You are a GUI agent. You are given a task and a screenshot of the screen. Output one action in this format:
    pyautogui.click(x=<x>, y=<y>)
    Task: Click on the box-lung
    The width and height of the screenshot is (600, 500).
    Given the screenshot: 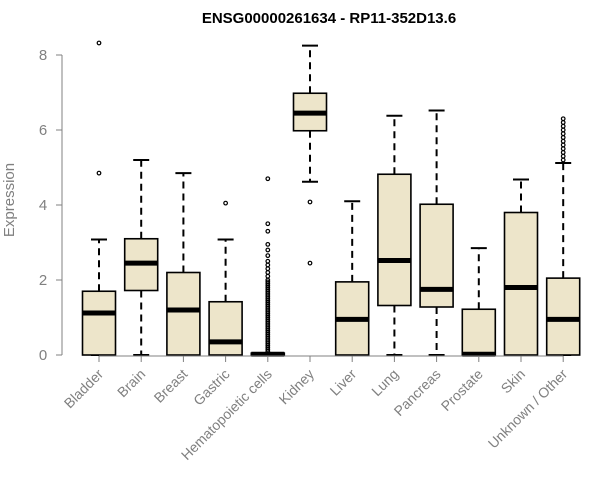 What is the action you would take?
    pyautogui.click(x=394, y=235)
    